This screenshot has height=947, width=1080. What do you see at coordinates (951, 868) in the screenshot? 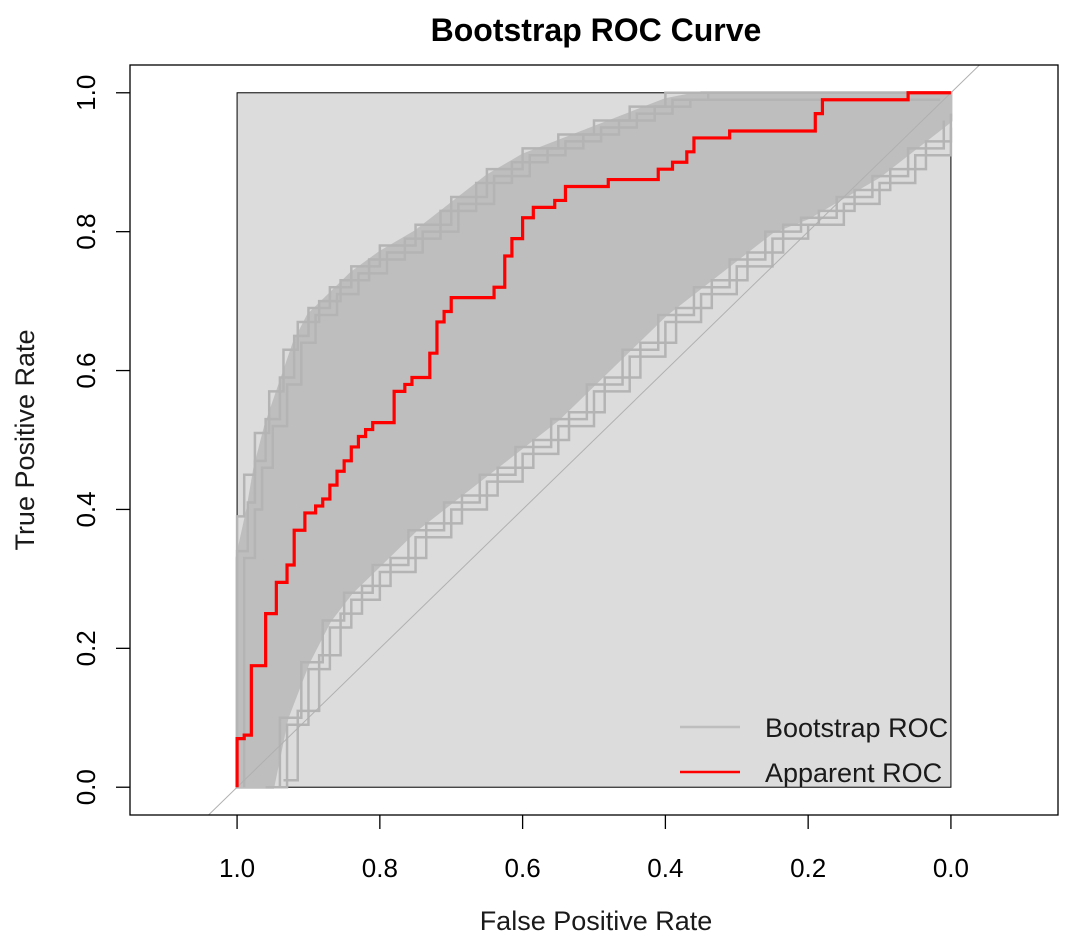
I see `x-tick-label: 0.0` at bounding box center [951, 868].